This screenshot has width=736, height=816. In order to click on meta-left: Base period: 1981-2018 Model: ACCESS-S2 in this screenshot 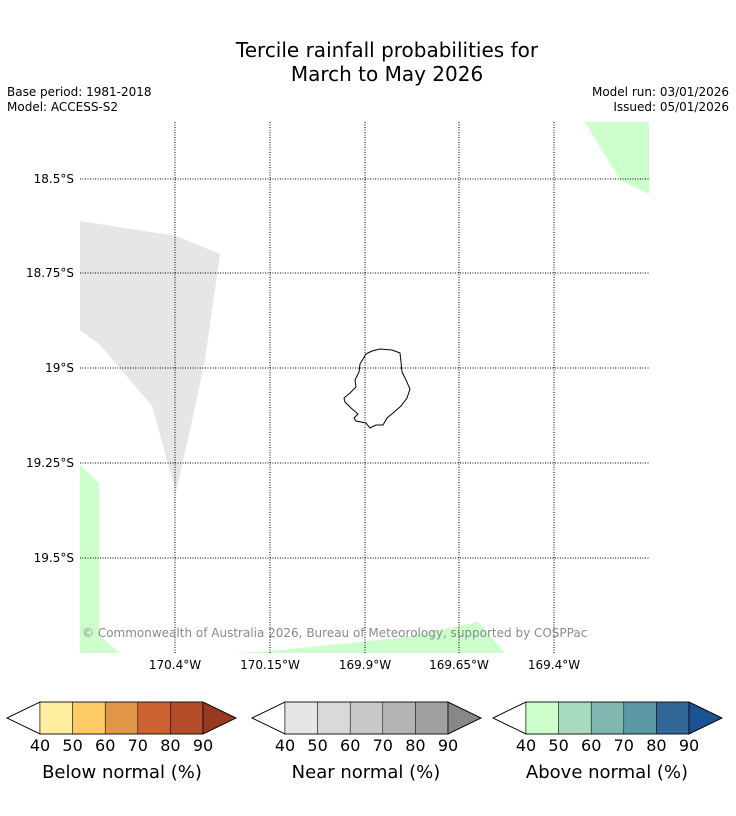, I will do `click(79, 100)`.